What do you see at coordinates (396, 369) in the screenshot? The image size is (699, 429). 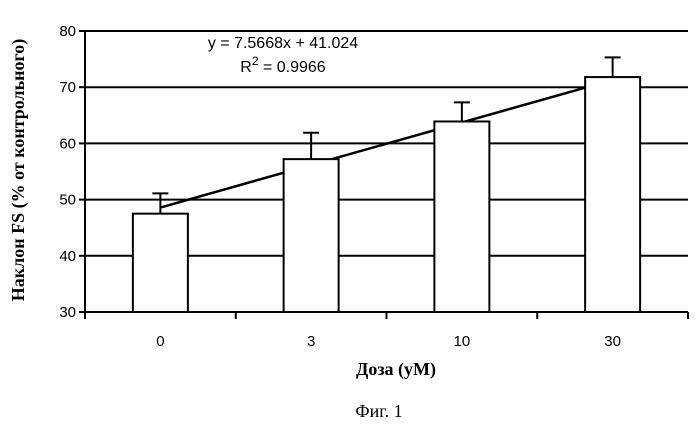 I see `x-axis-title: Доза (уМ)` at bounding box center [396, 369].